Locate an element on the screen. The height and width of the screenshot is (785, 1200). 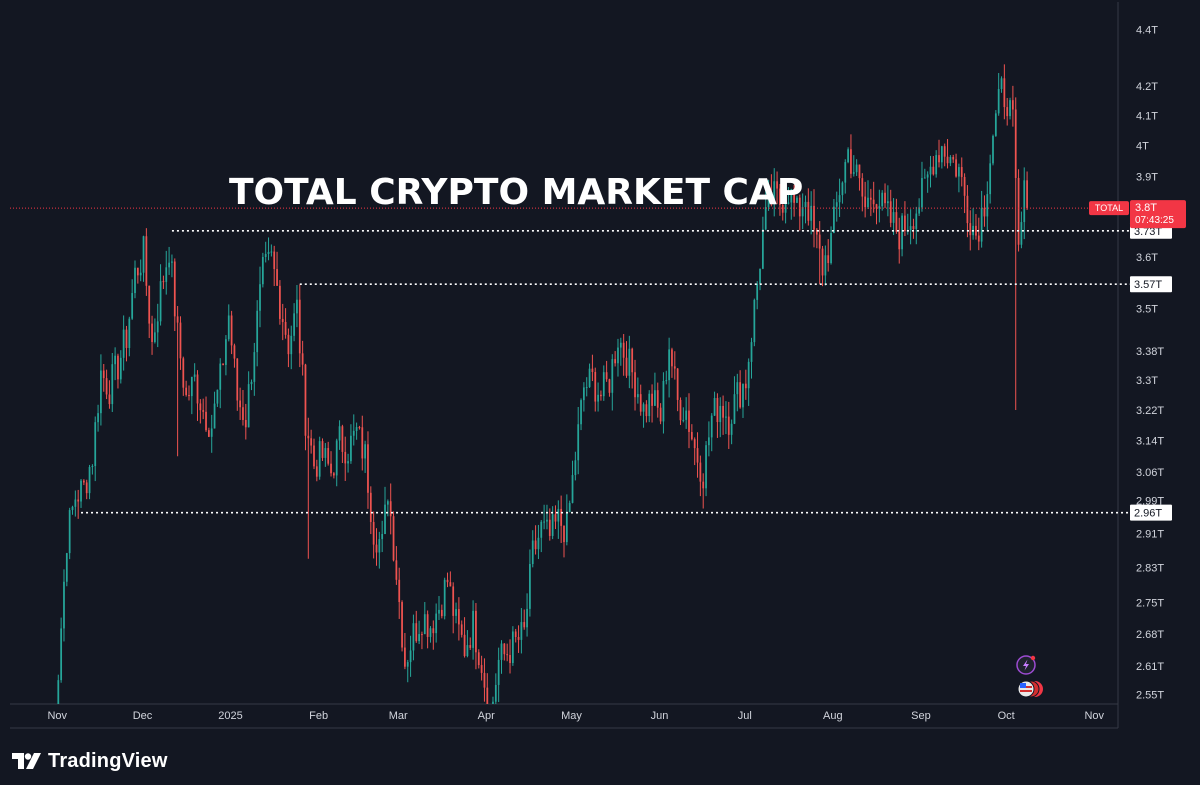
y-tick-label: 3.22T is located at coordinates (1150, 411).